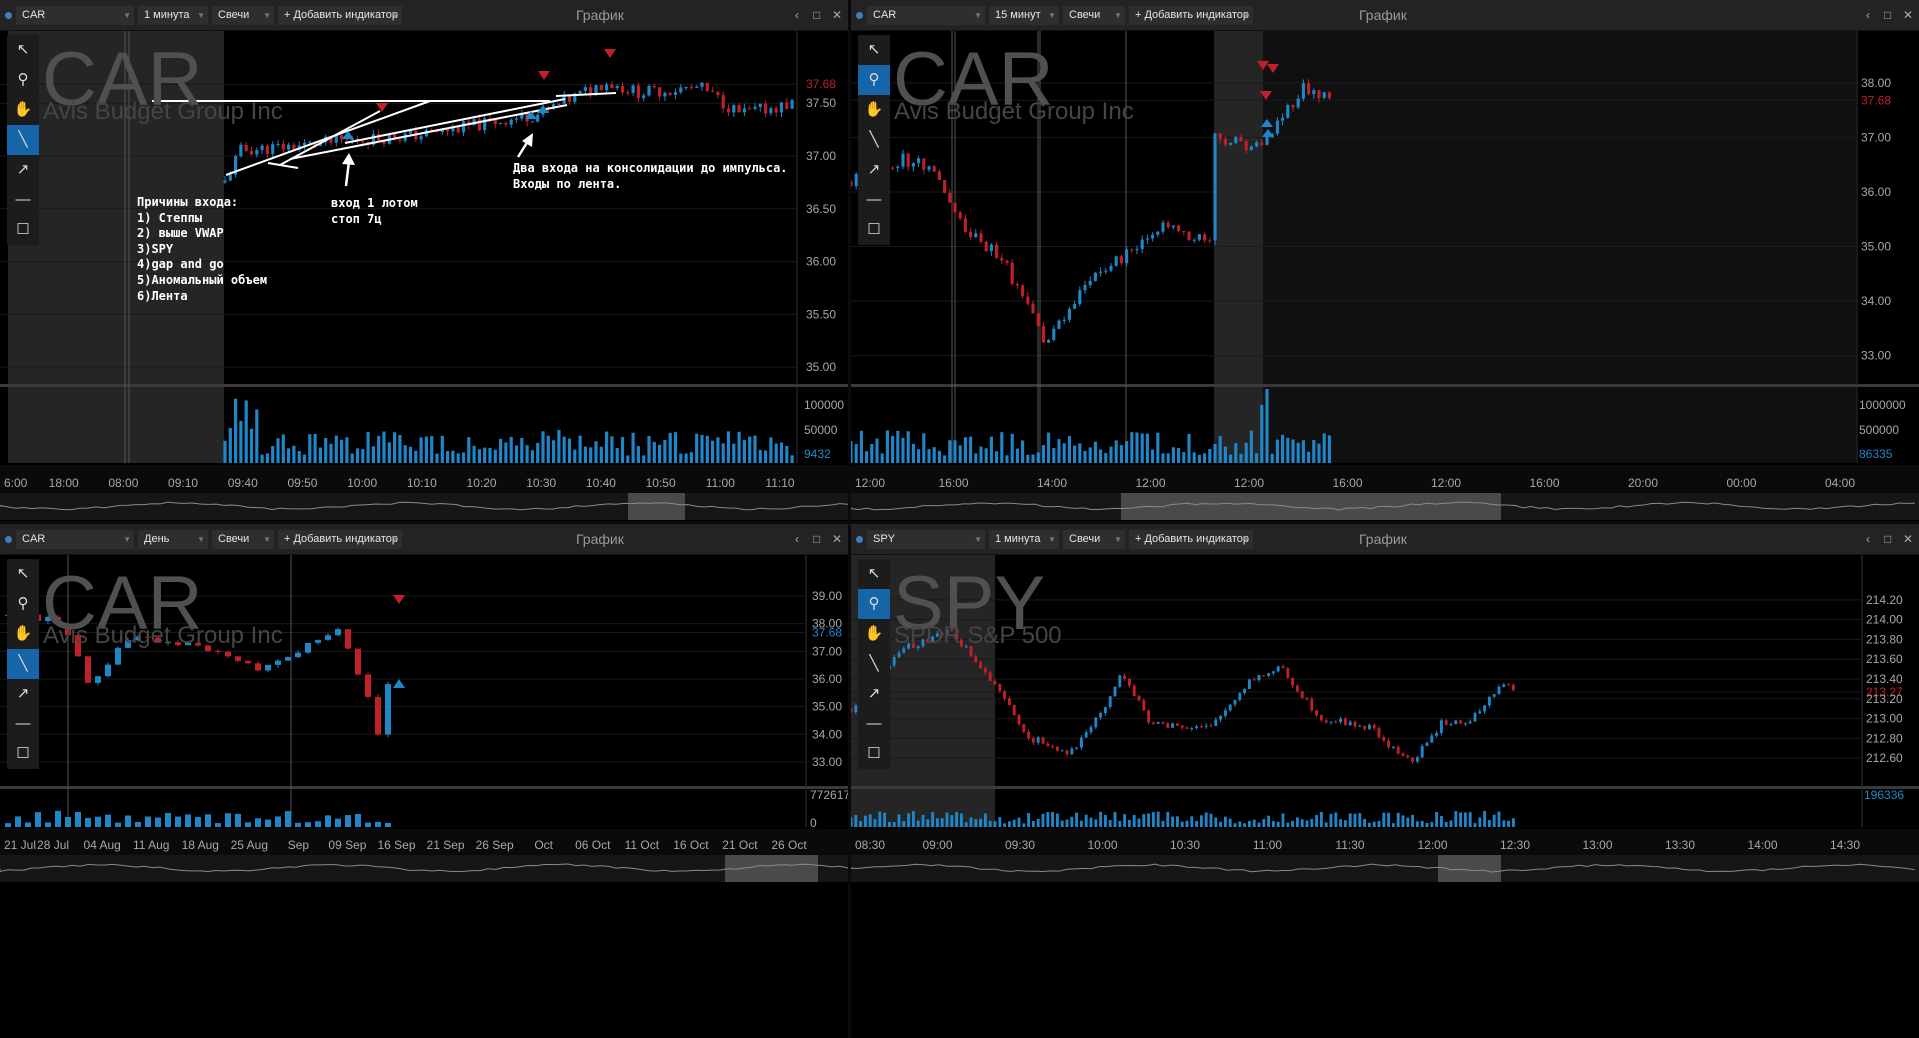  What do you see at coordinates (821, 262) in the screenshot?
I see `price-tick-label: 36.00` at bounding box center [821, 262].